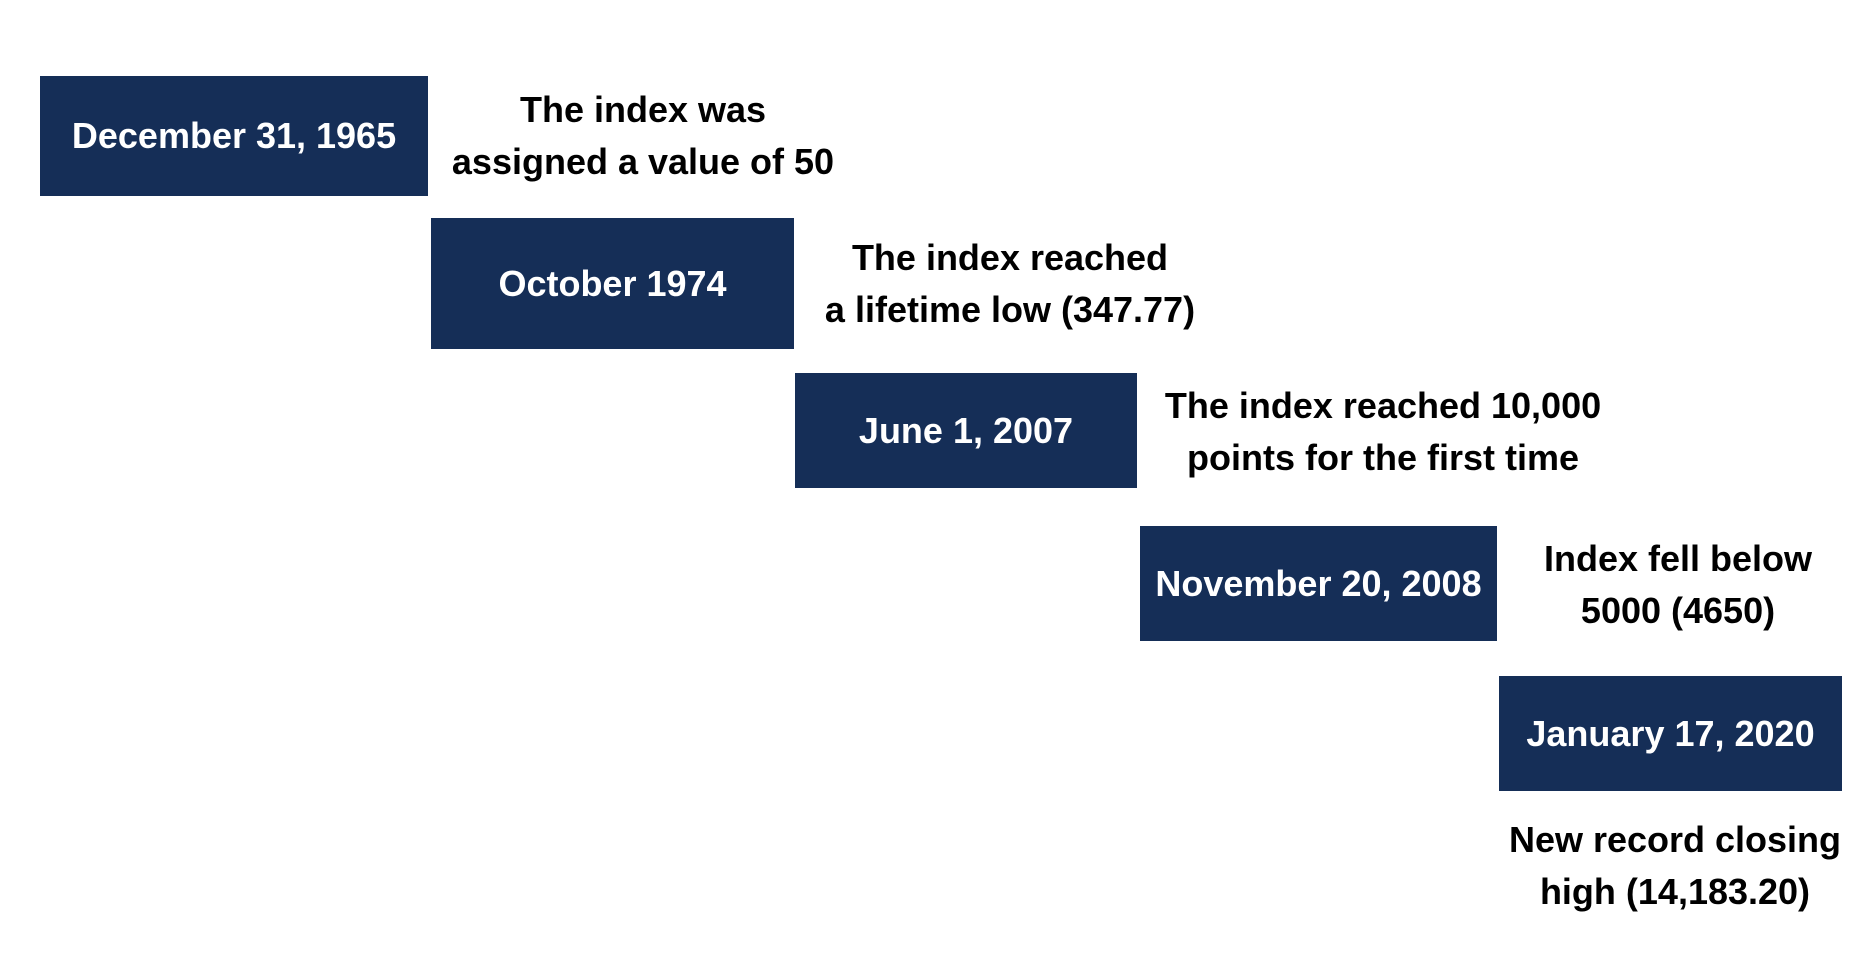 The image size is (1871, 968). Describe the element at coordinates (643, 109) in the screenshot. I see `description-line: The index was` at that location.